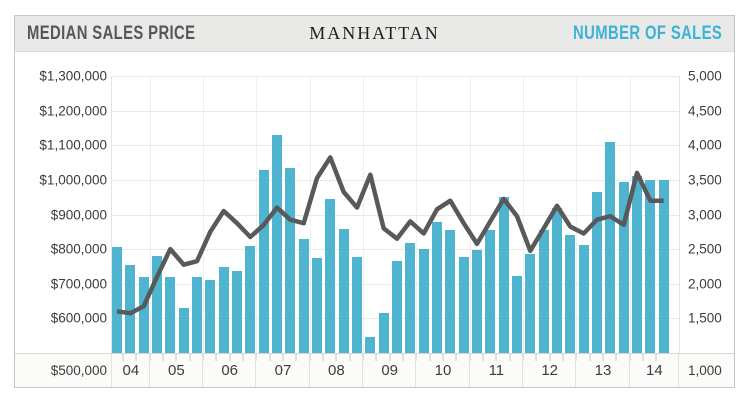  I want to click on x-axis-band: $500,000 1,000 04 05 06 07 08 09 10 11 12 13 14, so click(374, 370).